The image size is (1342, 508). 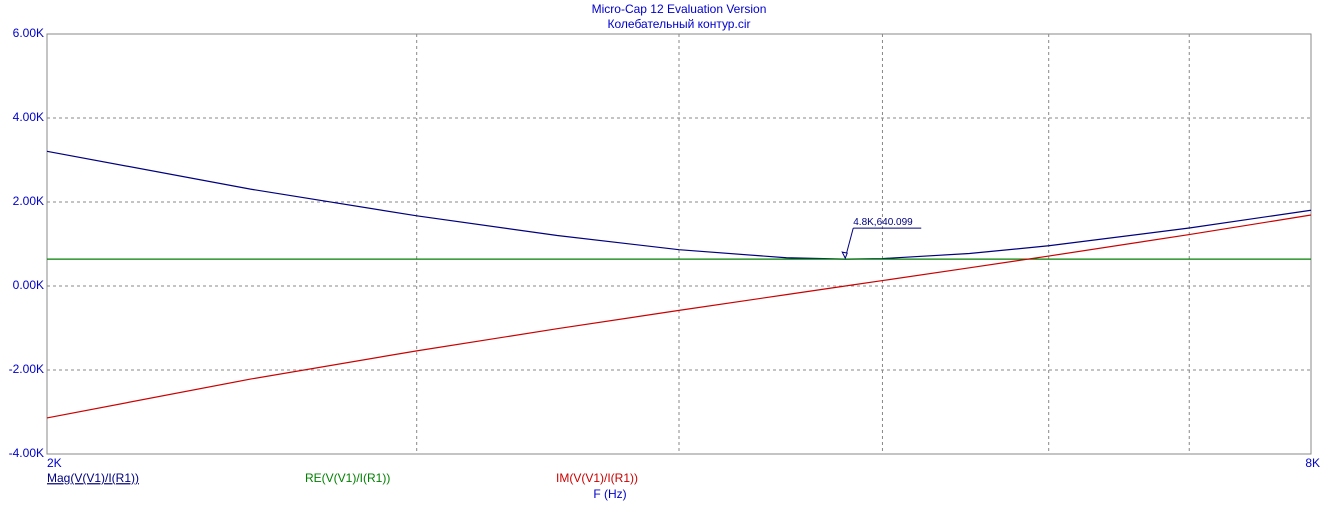 I want to click on y-tick-label: 2.00K, so click(x=28, y=201).